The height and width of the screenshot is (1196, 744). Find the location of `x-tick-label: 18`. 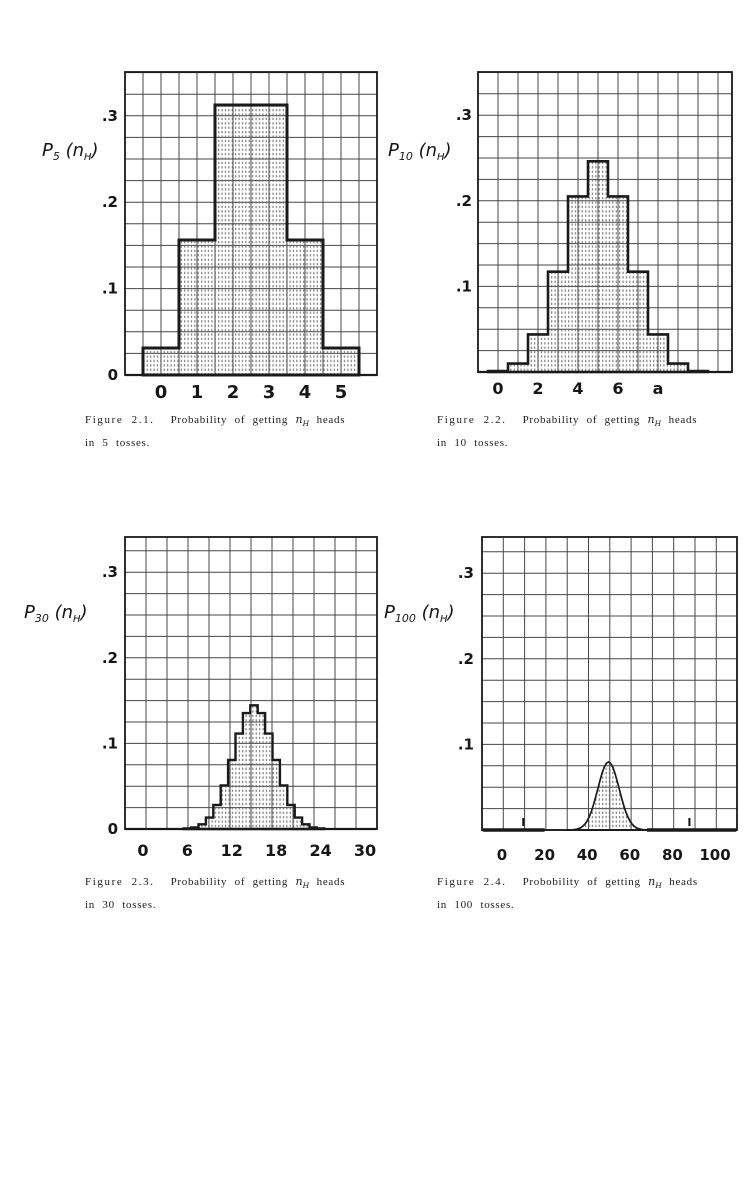

x-tick-label: 18 is located at coordinates (276, 850).